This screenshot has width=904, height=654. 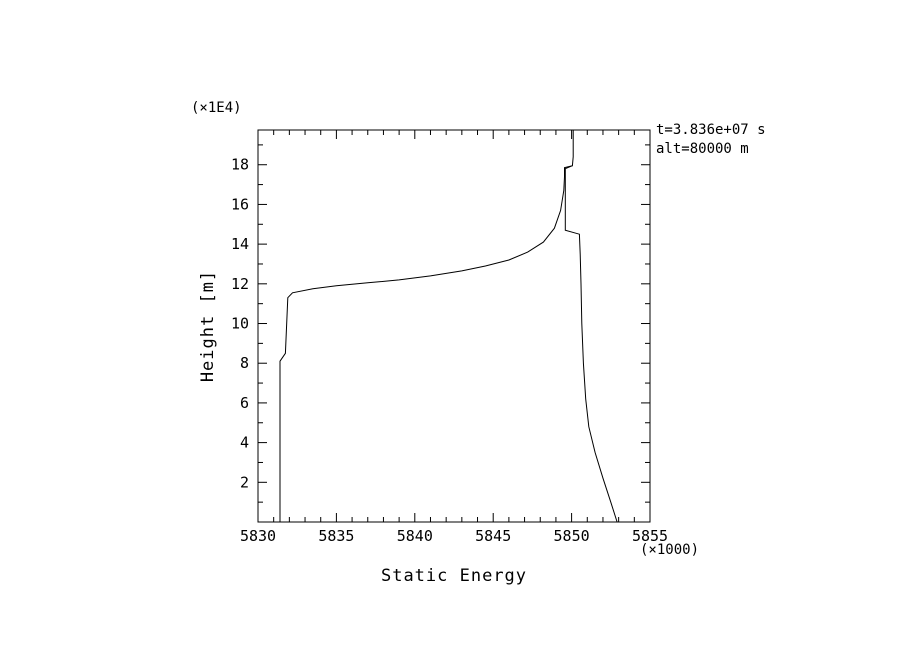 I want to click on y-tick-label: 10, so click(x=240, y=324).